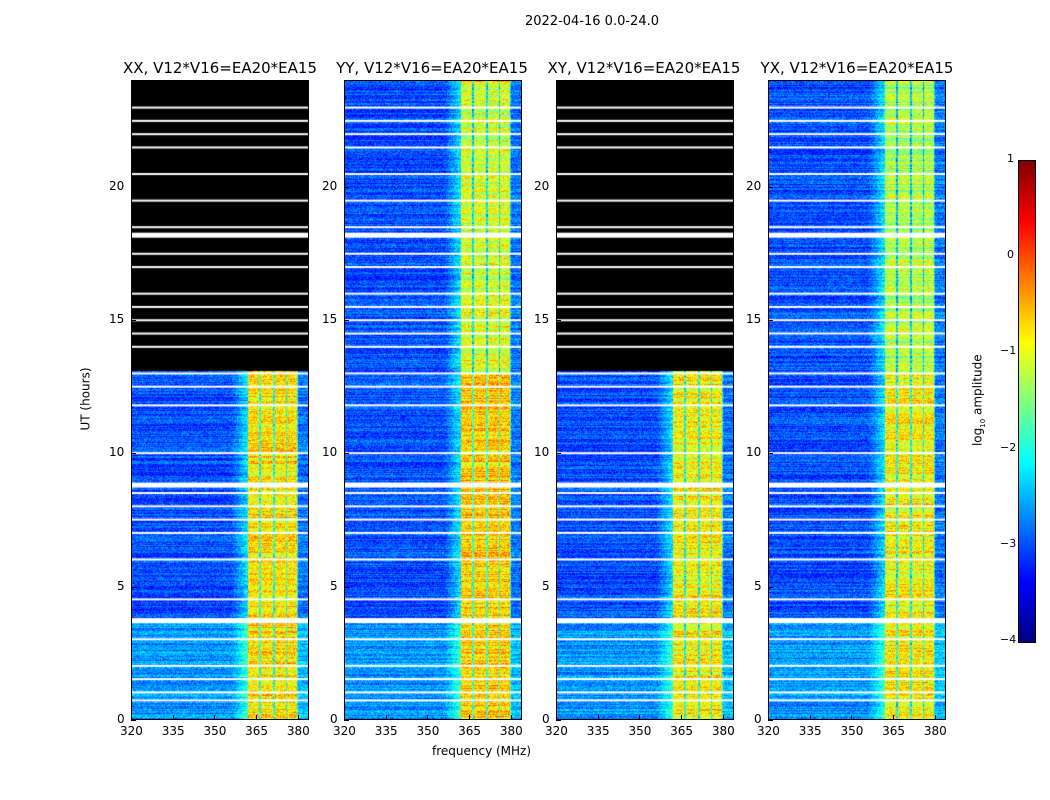  I want to click on panel-title-yx: YX, V12*V16=EA20*EA15, so click(857, 68).